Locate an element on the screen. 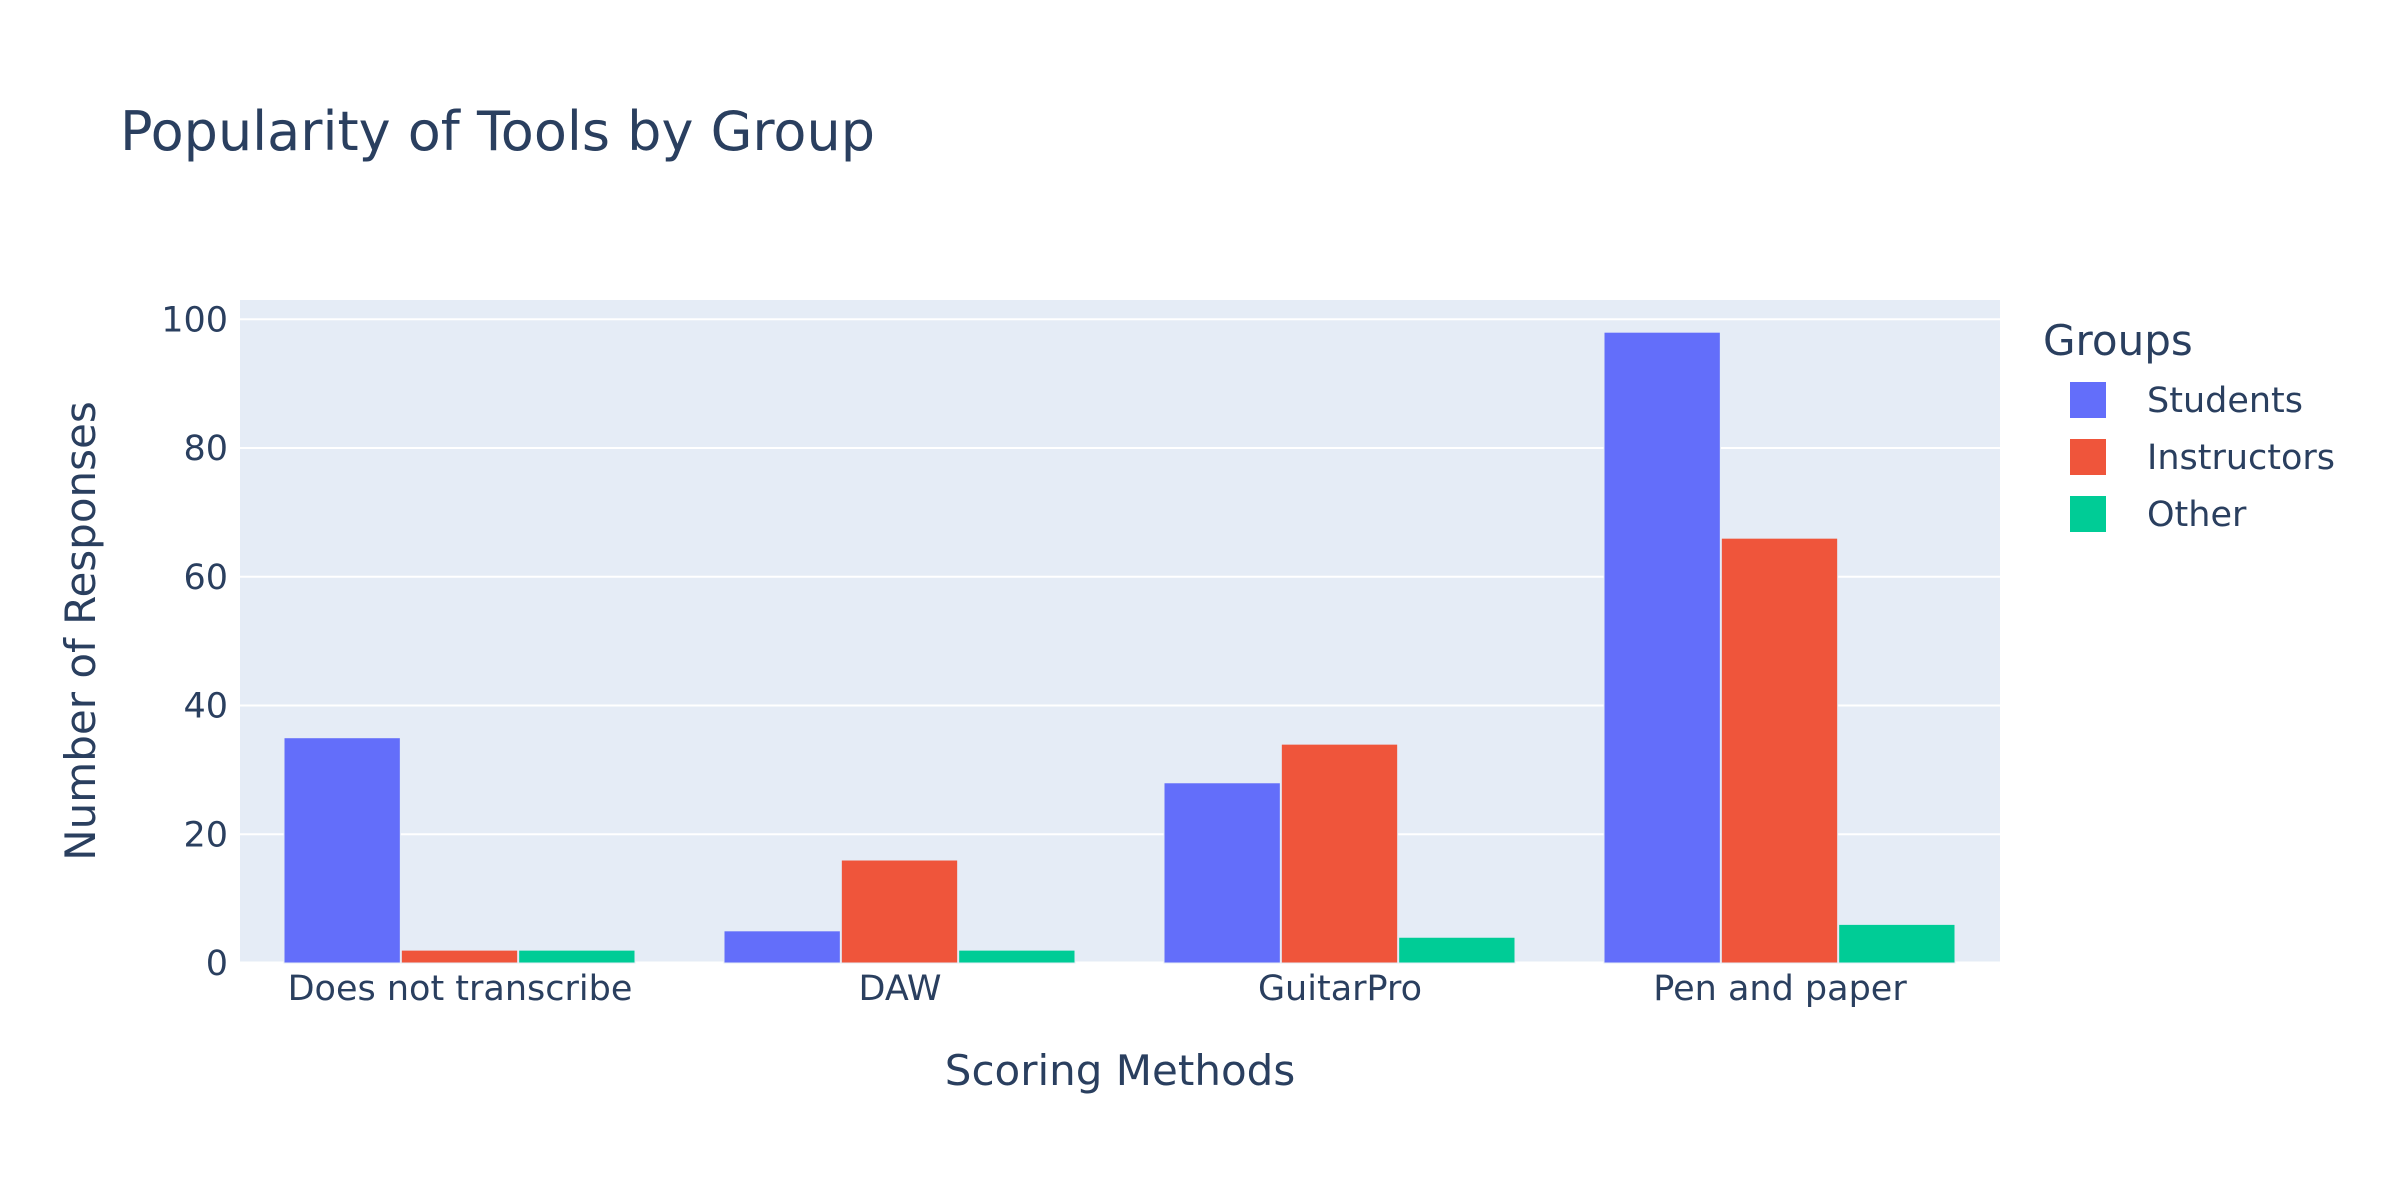  x-tick-label: GuitarPro is located at coordinates (1340, 989).